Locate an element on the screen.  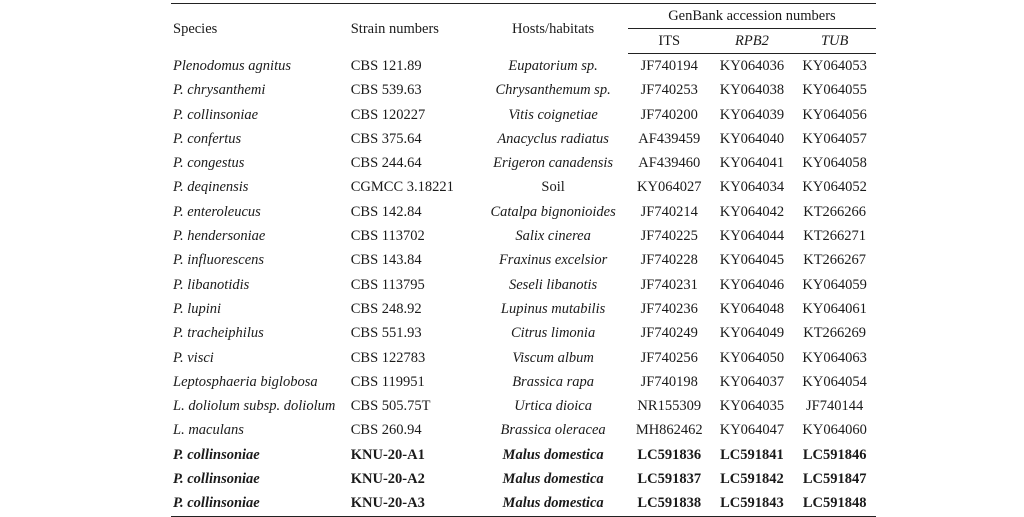
tub-cell: LC591848 is located at coordinates (834, 503).